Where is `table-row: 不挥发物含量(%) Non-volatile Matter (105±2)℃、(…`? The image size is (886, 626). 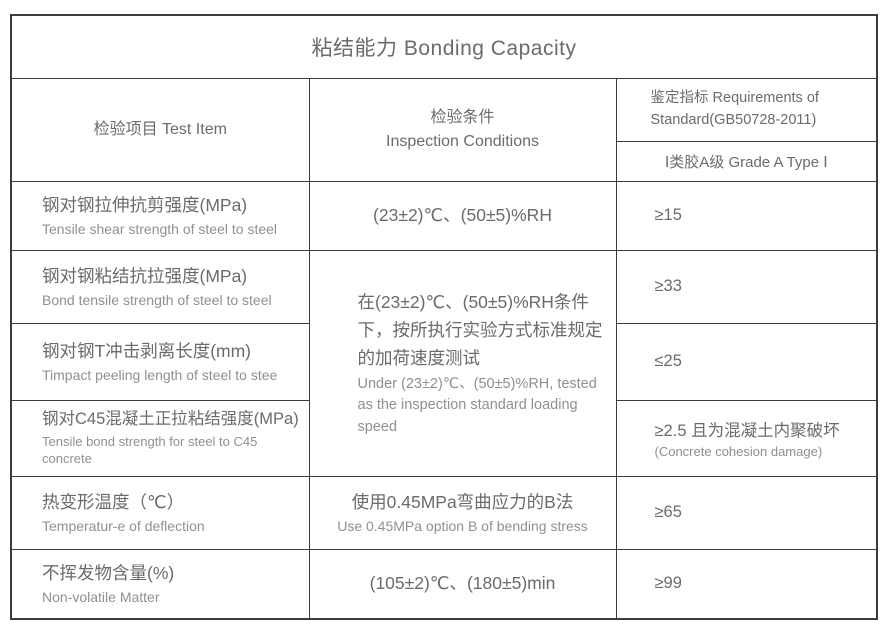
table-row: 不挥发物含量(%) Non-volatile Matter (105±2)℃、(… is located at coordinates (444, 584).